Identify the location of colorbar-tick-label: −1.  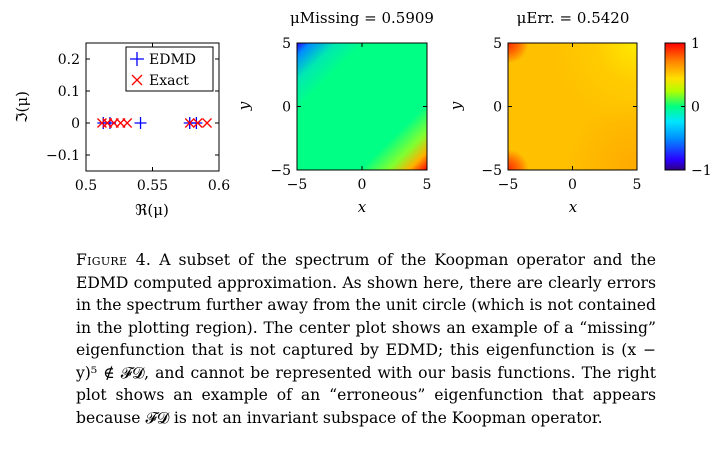
(701, 171).